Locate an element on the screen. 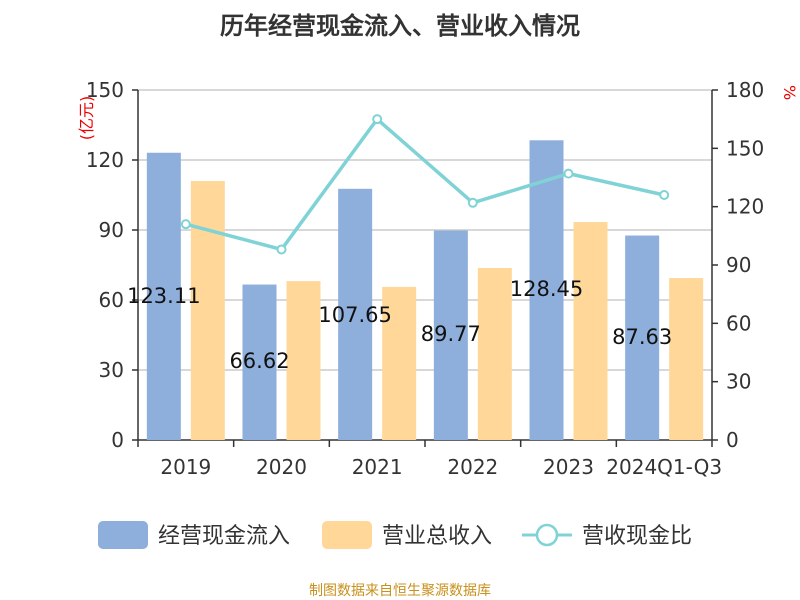 The width and height of the screenshot is (800, 600). legend-swatch-revenue is located at coordinates (347, 535).